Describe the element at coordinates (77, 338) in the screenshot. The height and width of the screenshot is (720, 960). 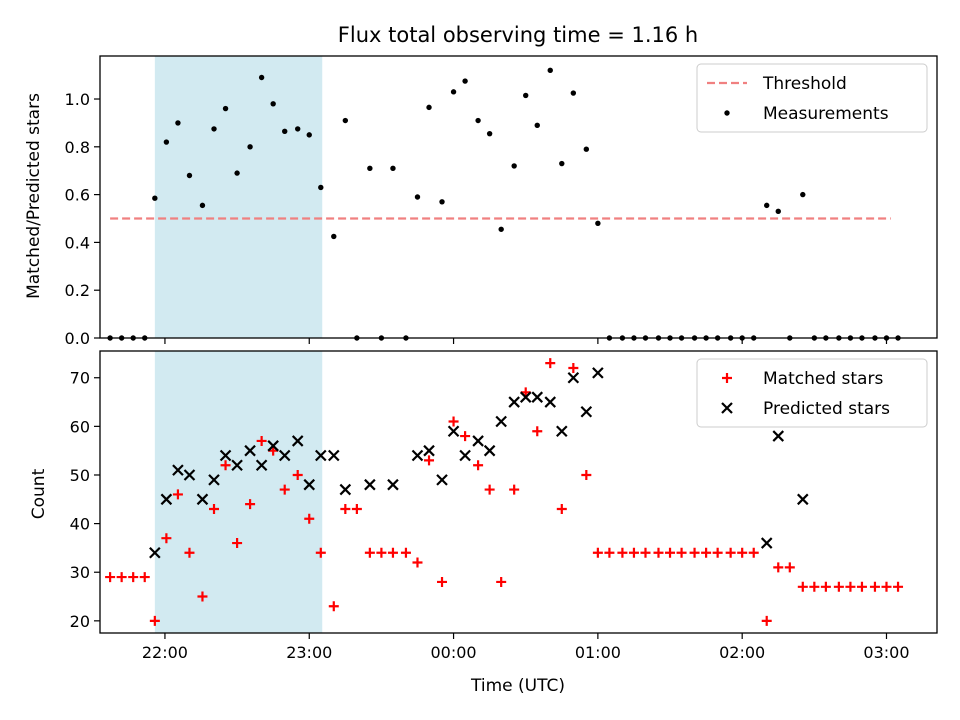
I see `y-tick-label: 0.0` at that location.